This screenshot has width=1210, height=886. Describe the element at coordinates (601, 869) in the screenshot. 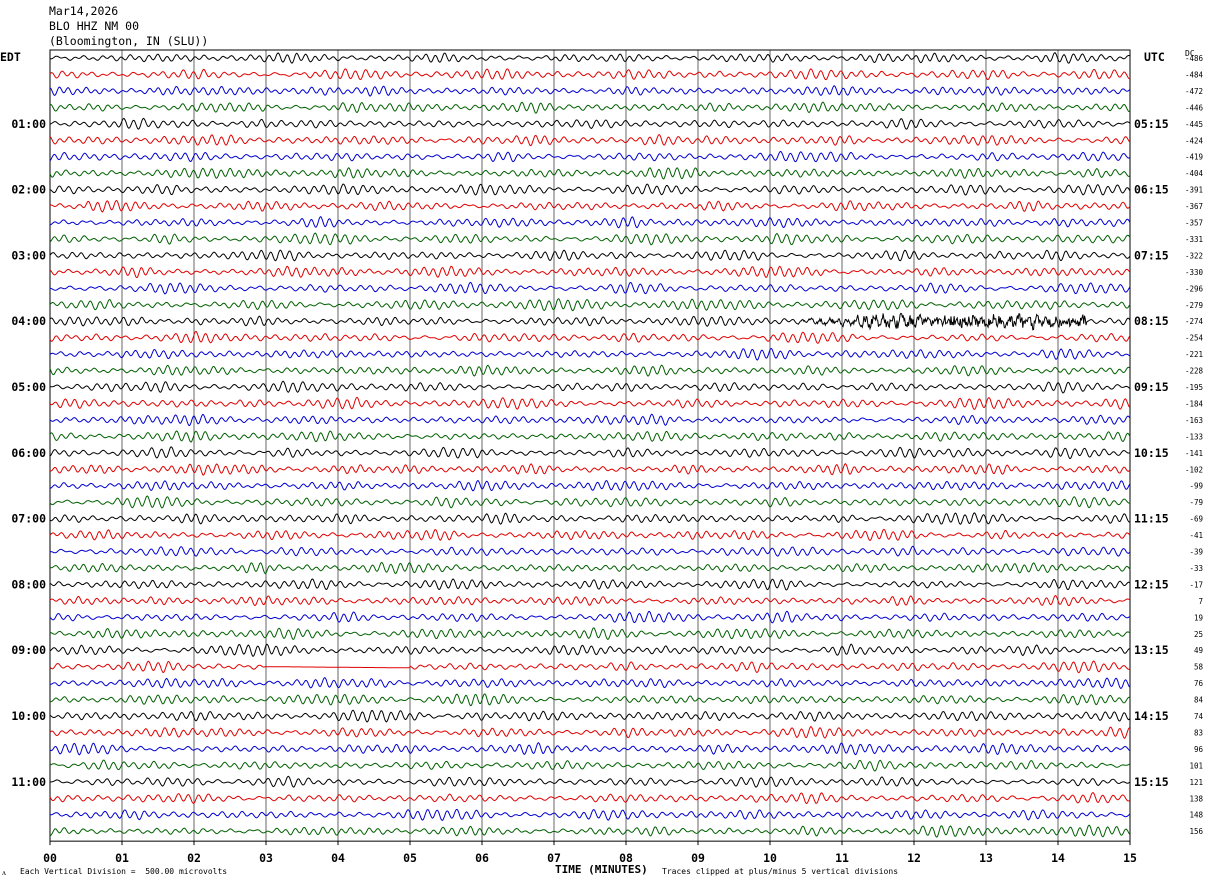

I see `x-axis-label: TIME (MINUTES)` at that location.